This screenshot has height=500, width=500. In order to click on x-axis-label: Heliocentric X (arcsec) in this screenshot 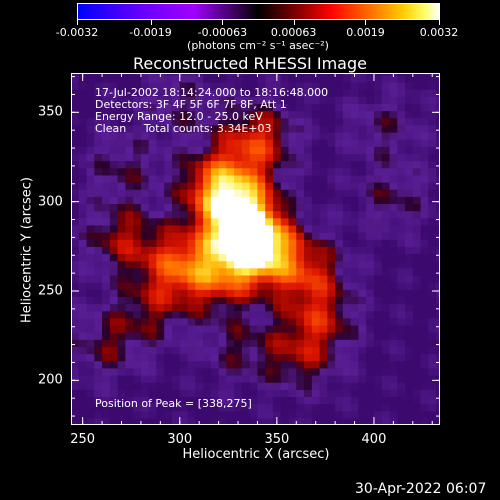, I will do `click(256, 454)`.